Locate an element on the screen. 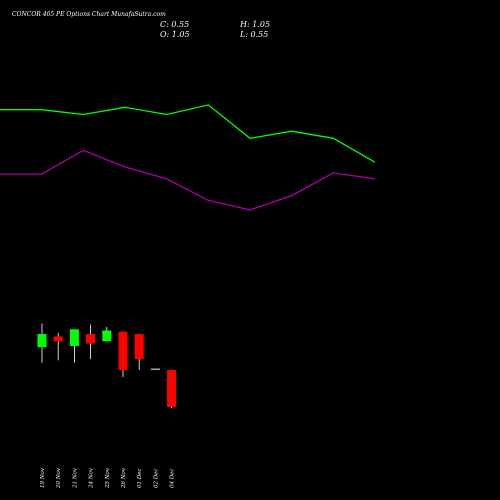 The height and width of the screenshot is (500, 500). x-tick-label: 20 Nov is located at coordinates (59, 478).